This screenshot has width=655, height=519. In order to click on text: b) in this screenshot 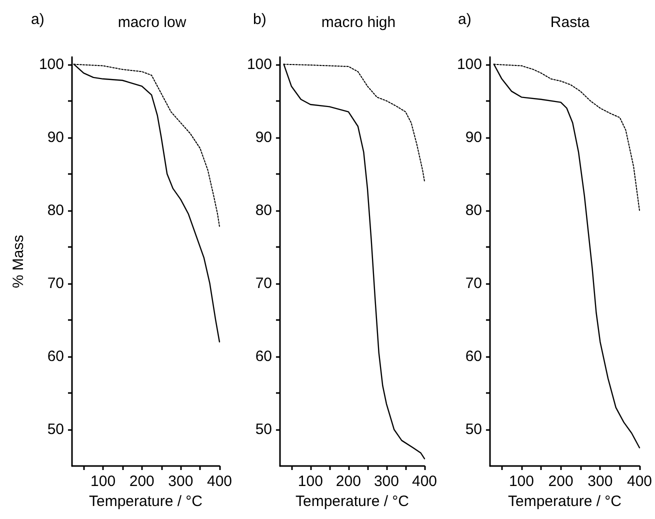, I will do `click(259, 19)`.